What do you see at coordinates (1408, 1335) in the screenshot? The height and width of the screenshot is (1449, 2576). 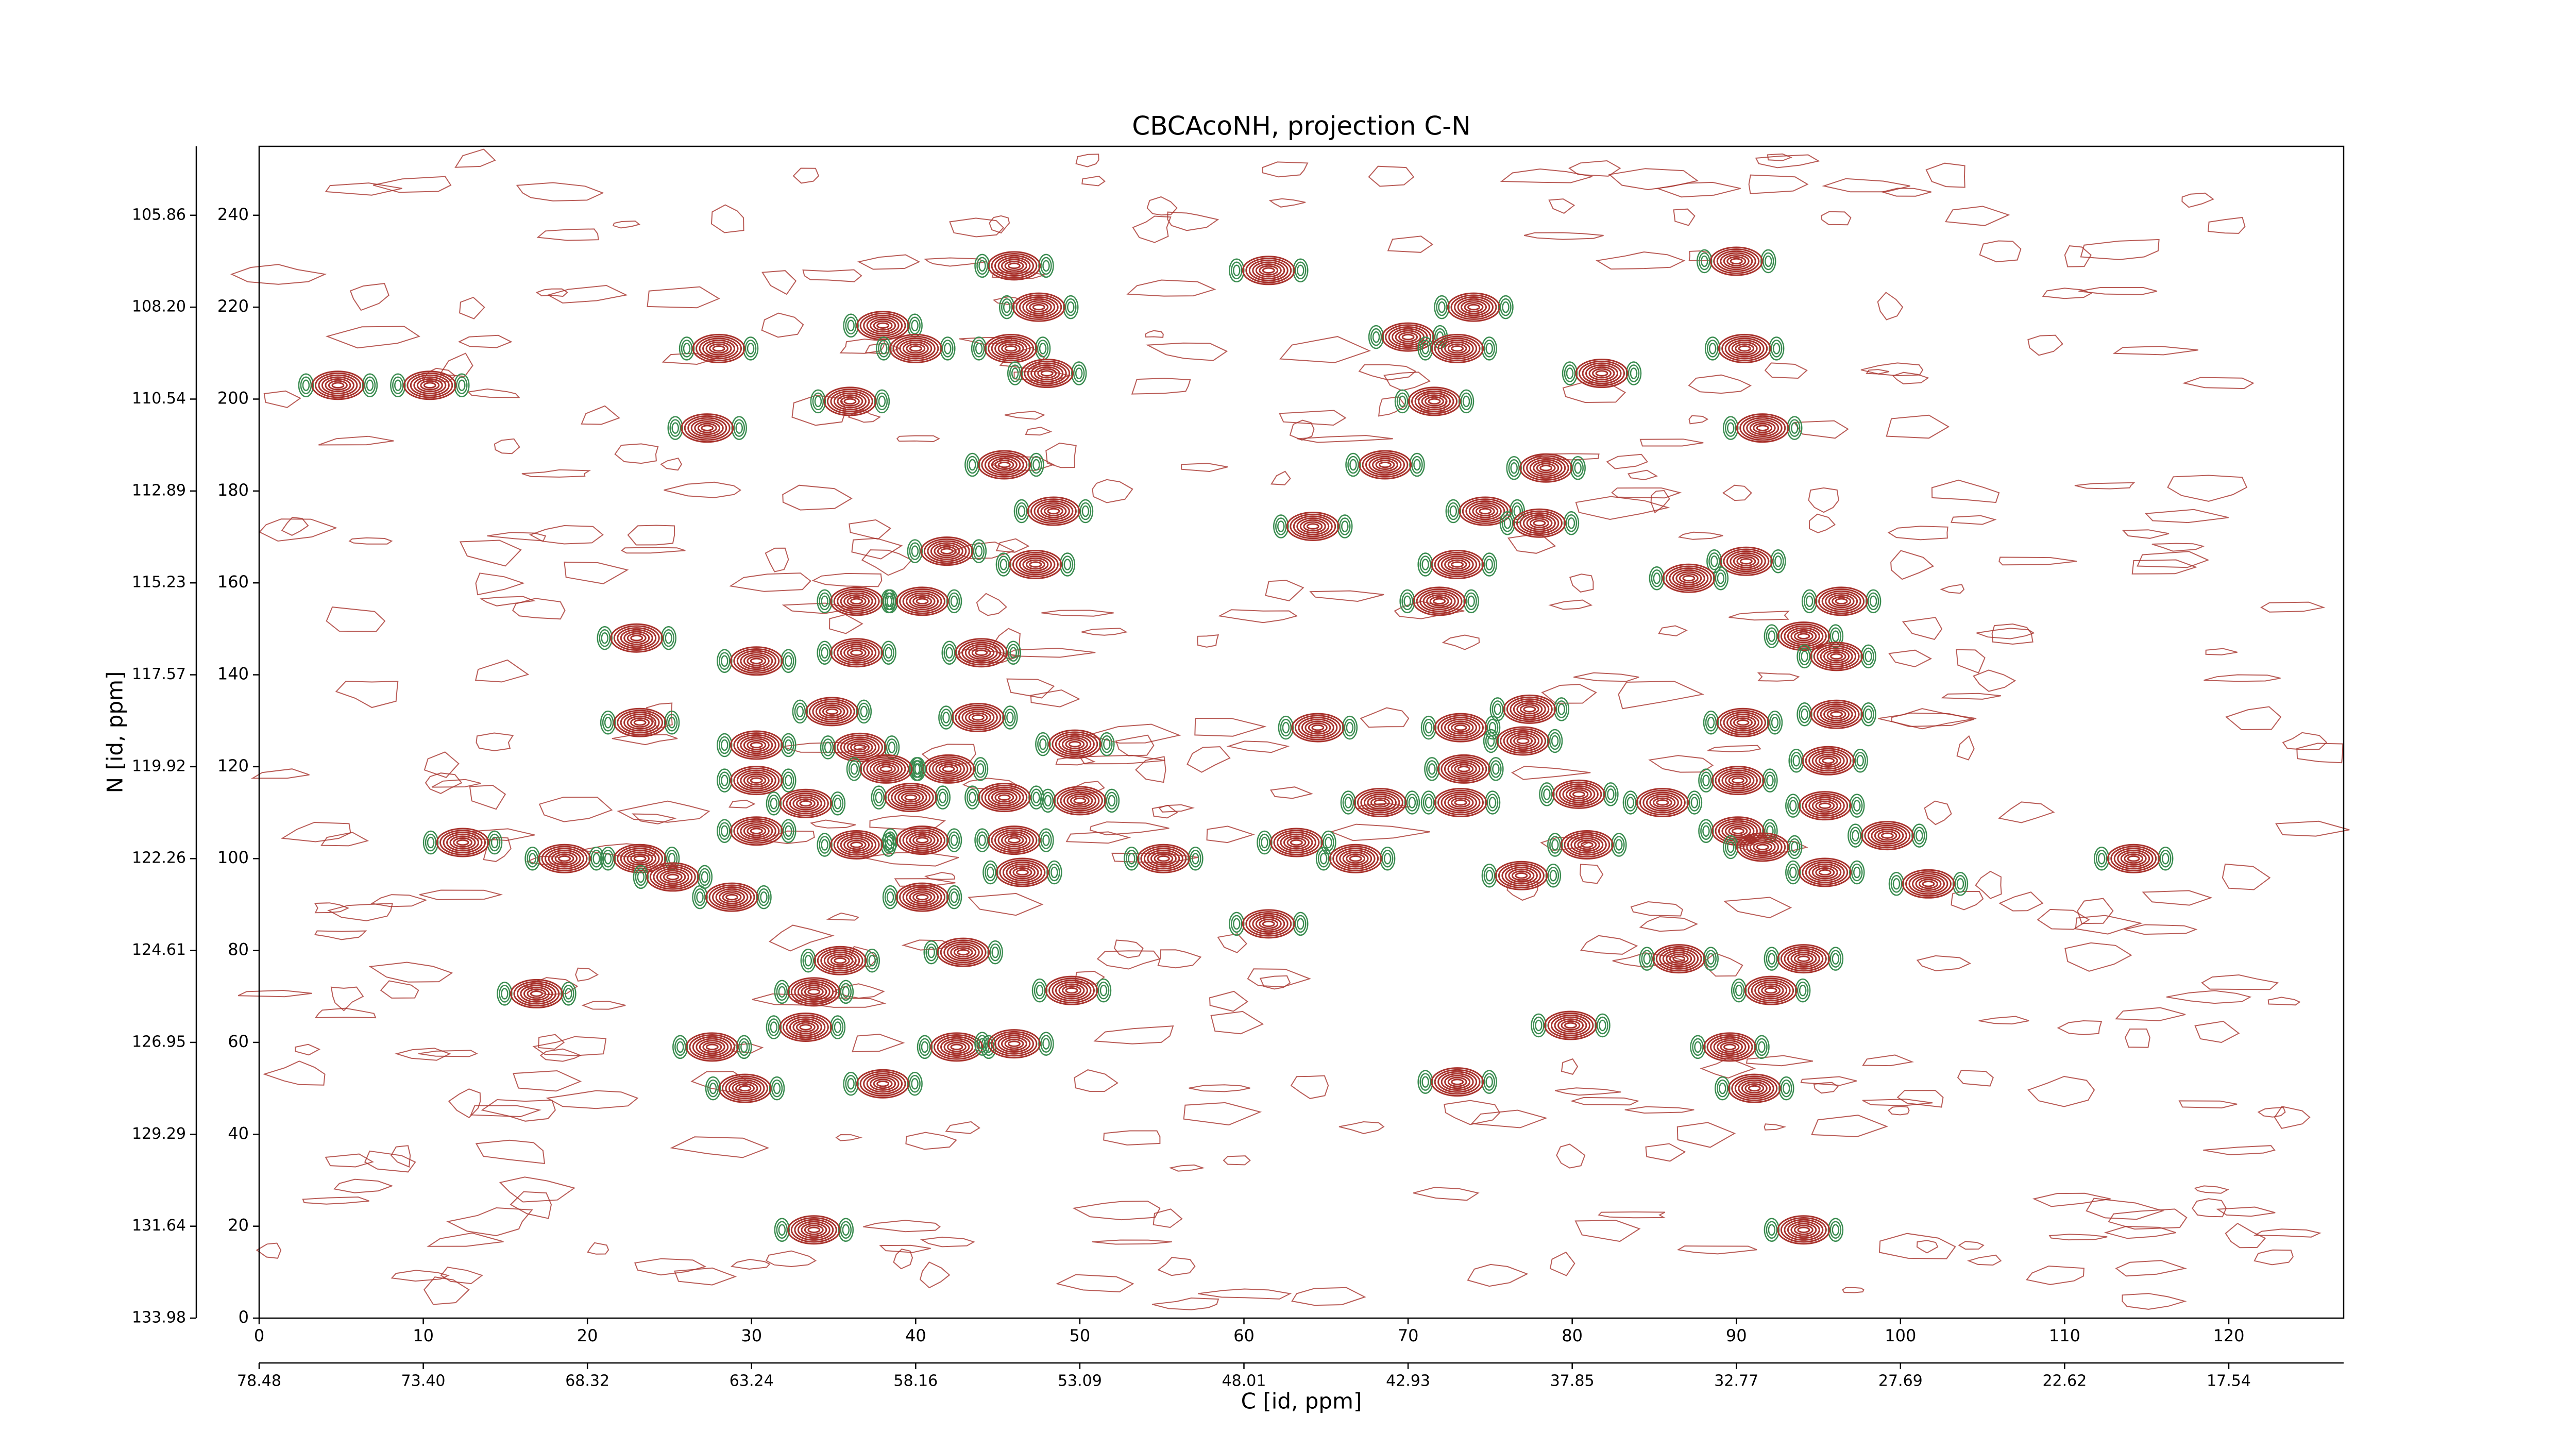 I see `x-tick-label: 70` at bounding box center [1408, 1335].